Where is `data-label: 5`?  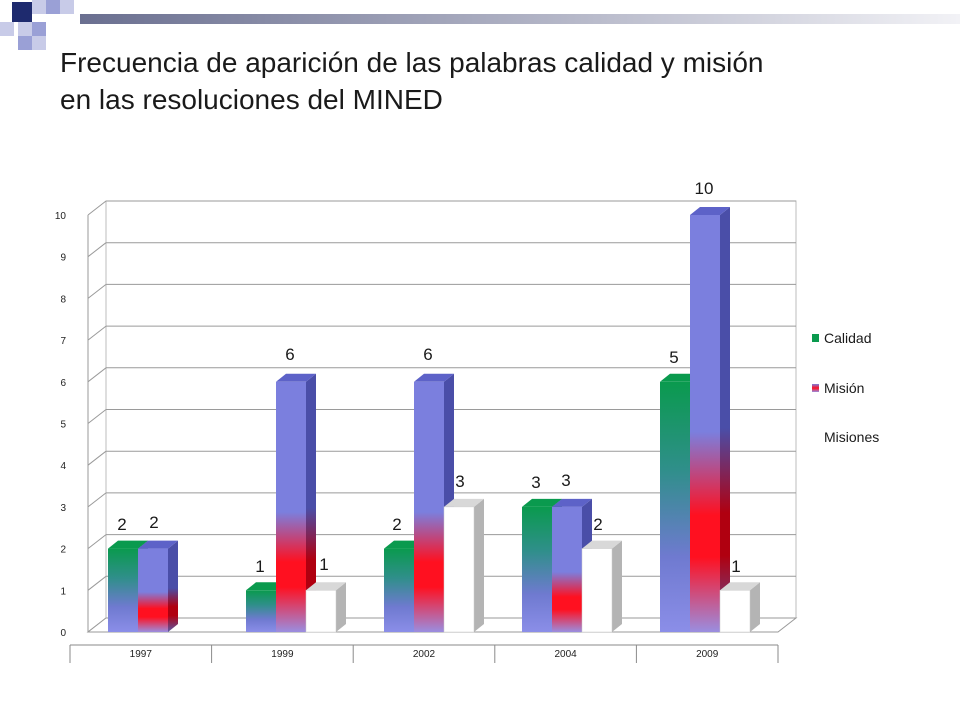 data-label: 5 is located at coordinates (673, 357).